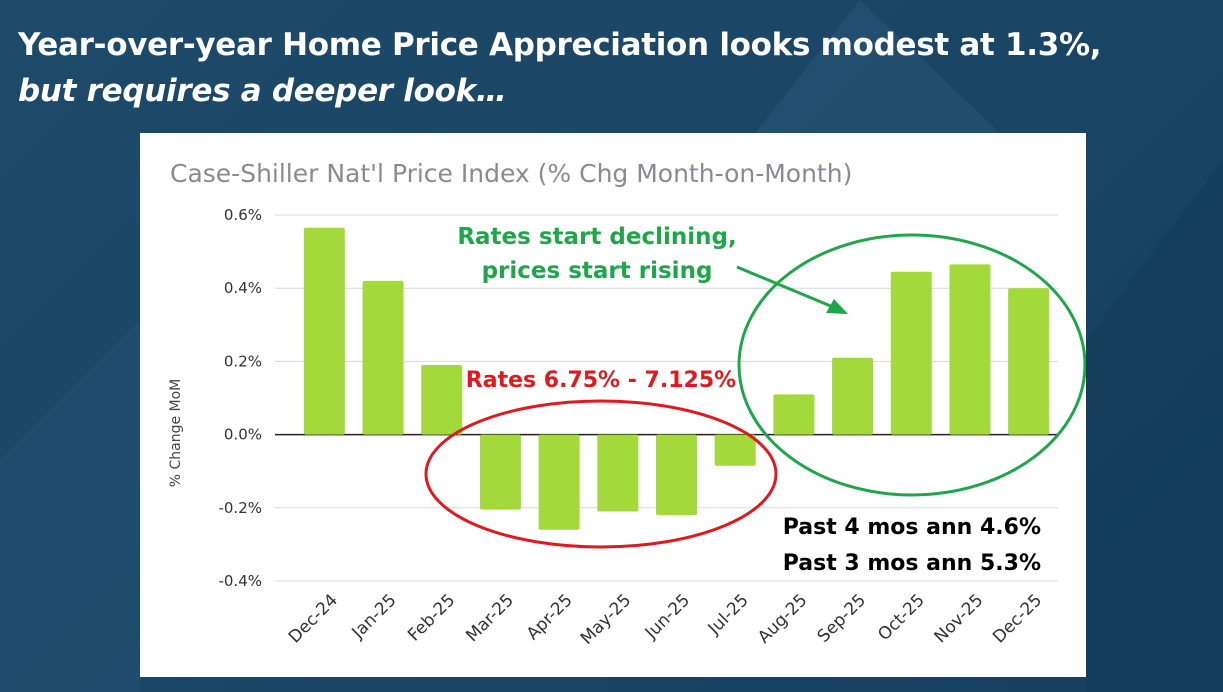 The width and height of the screenshot is (1223, 692). Describe the element at coordinates (243, 361) in the screenshot. I see `y-tick-label: 0.2%` at that location.